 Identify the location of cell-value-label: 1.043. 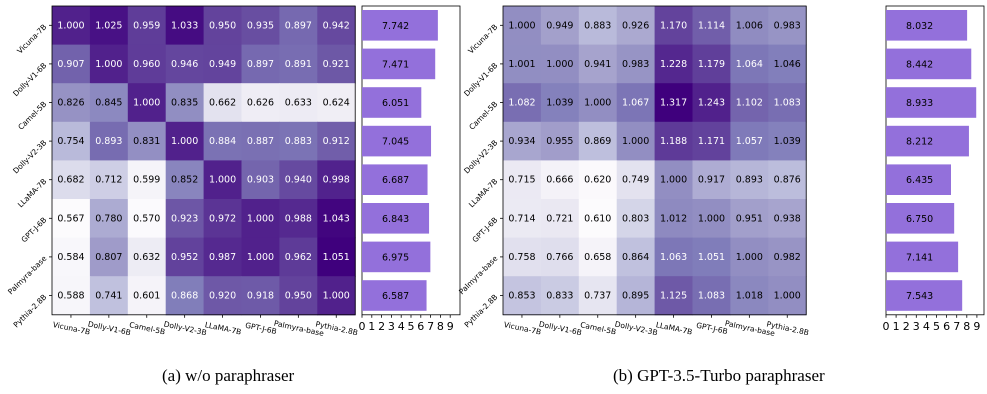
(336, 218).